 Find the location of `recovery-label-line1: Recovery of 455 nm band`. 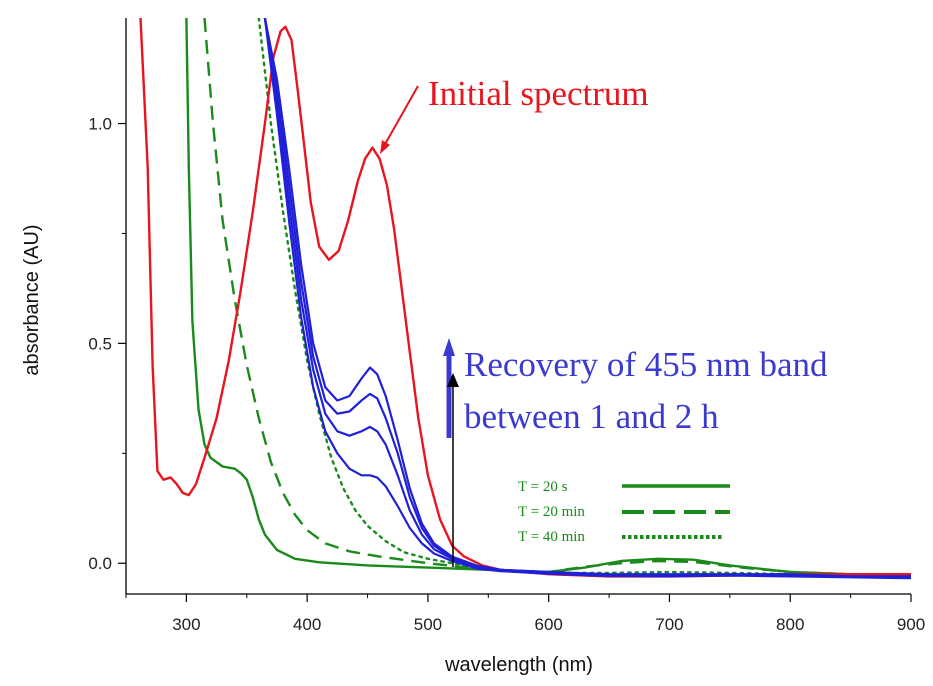

recovery-label-line1: Recovery of 455 nm band is located at coordinates (646, 364).